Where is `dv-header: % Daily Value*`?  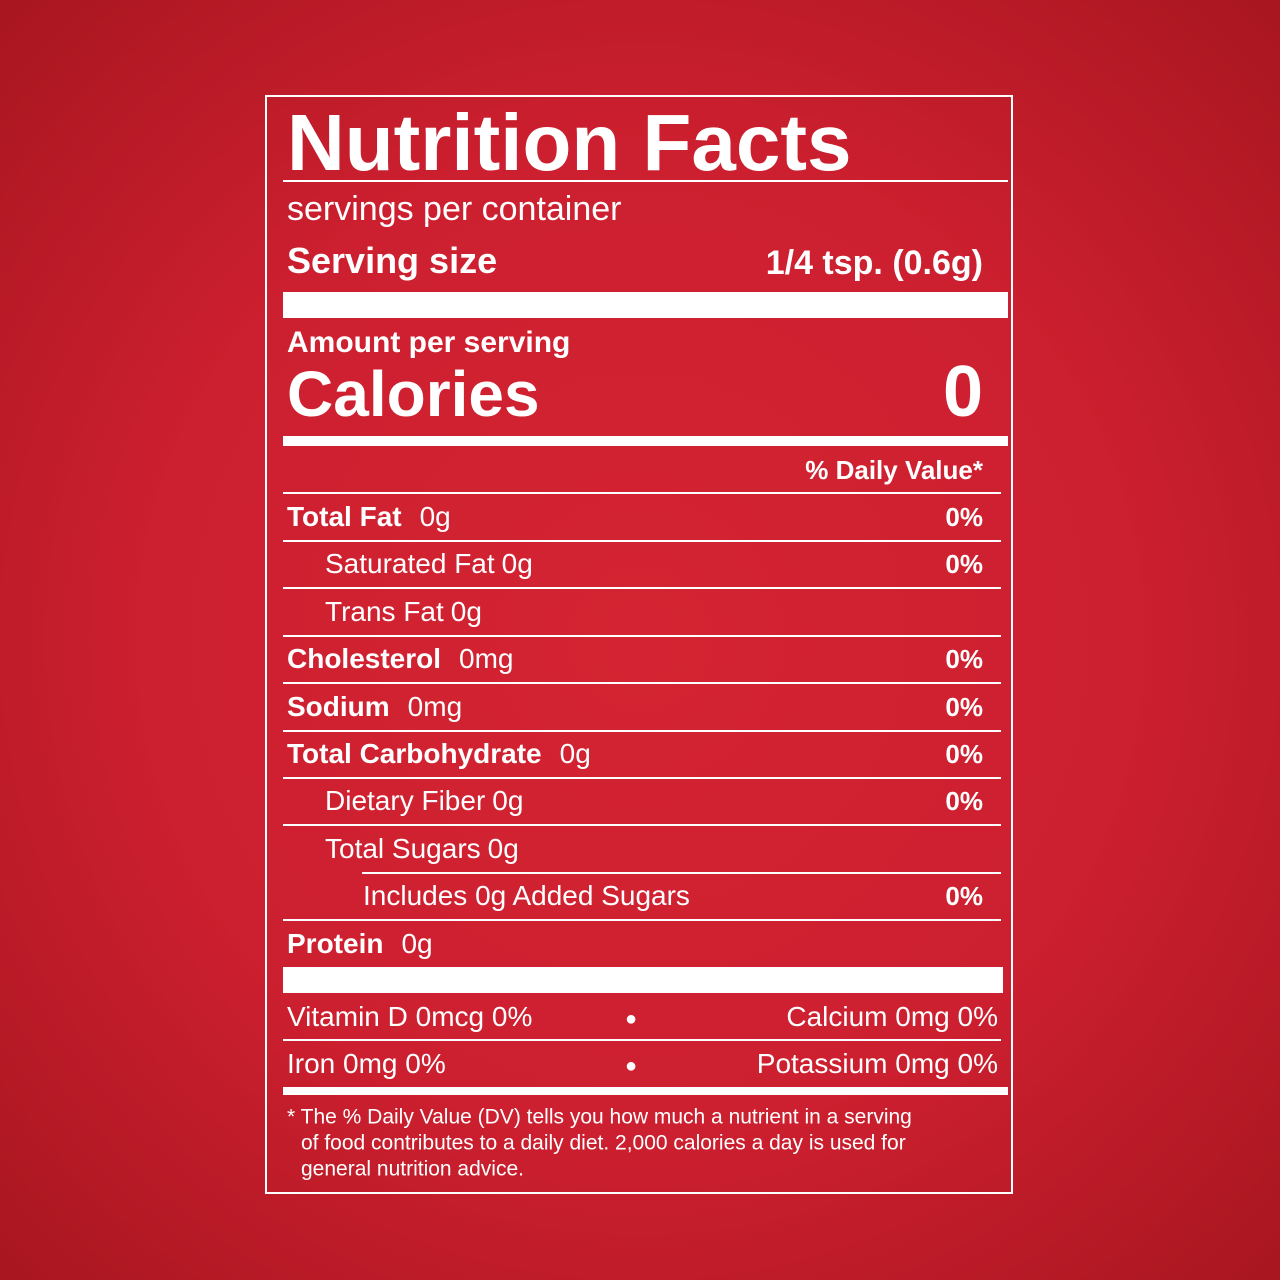
dv-header: % Daily Value* is located at coordinates (894, 470).